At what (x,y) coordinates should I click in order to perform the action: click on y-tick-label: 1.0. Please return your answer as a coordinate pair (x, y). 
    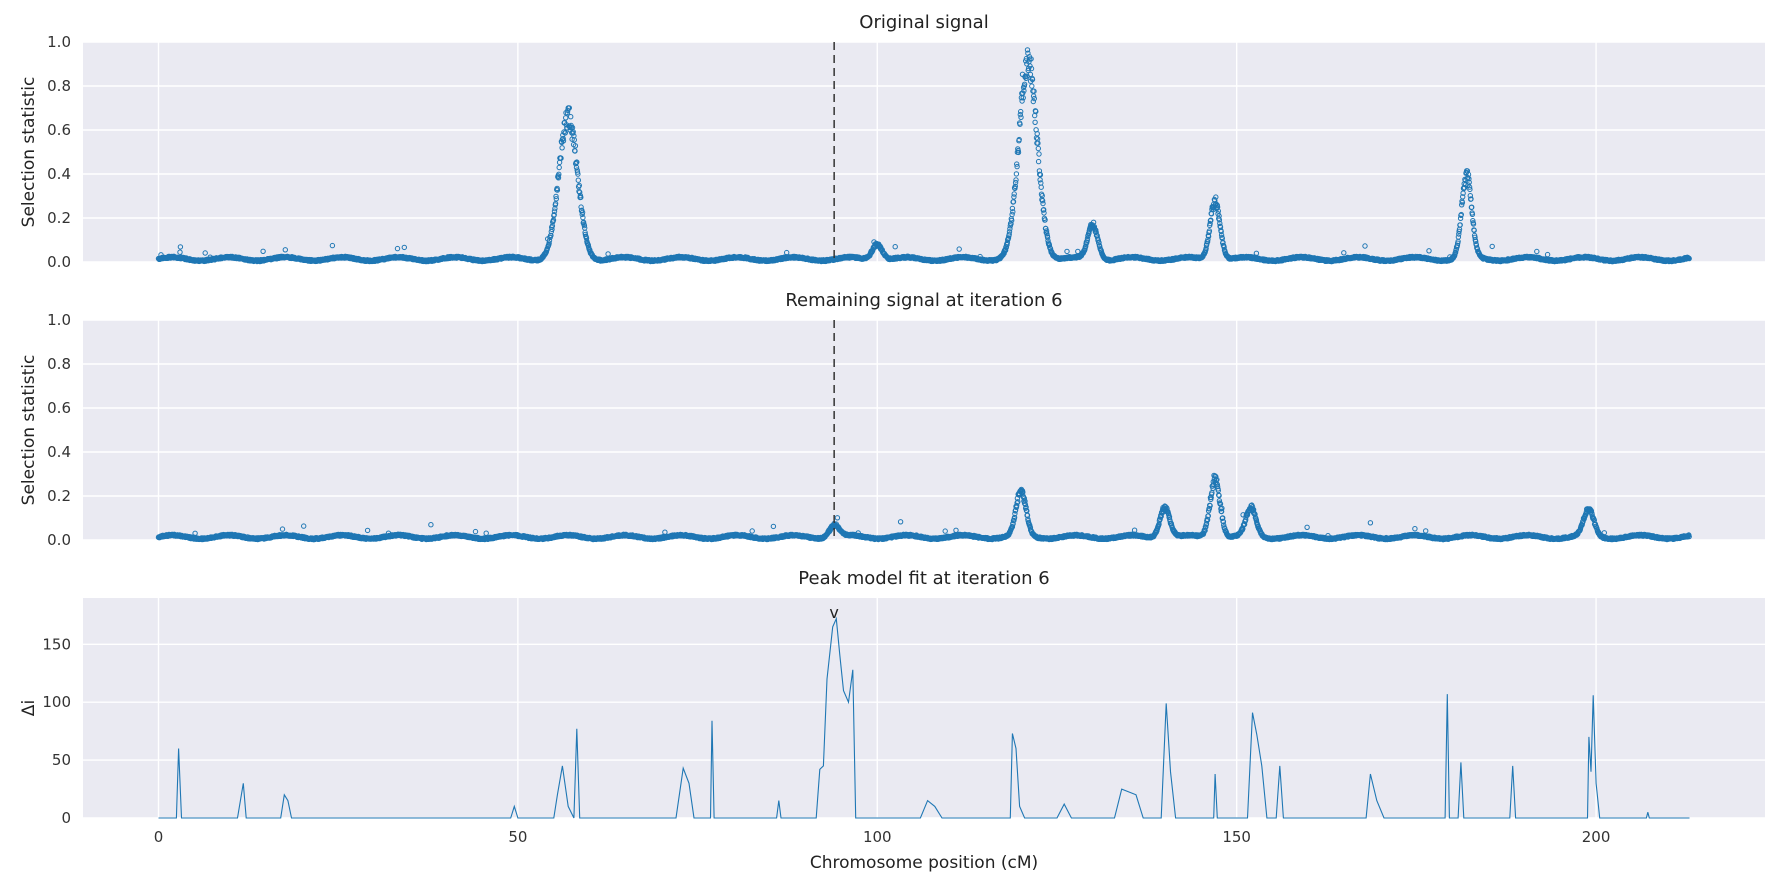
    Looking at the image, I should click on (59, 42).